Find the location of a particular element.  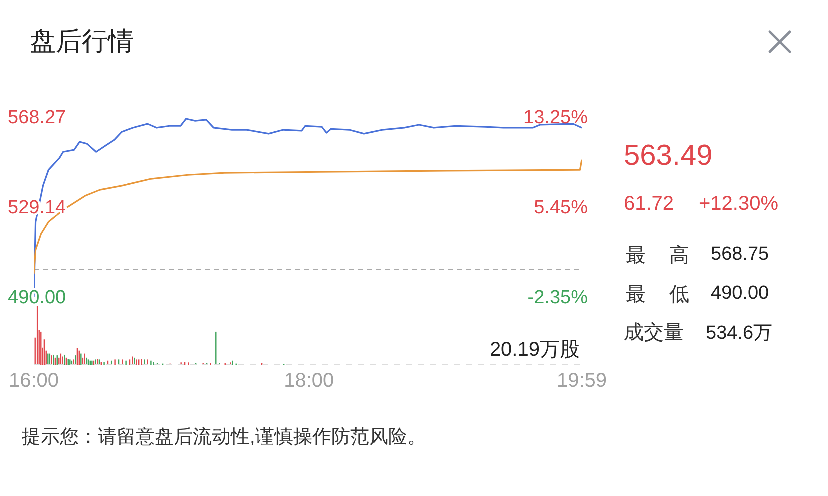

text: 最 低 is located at coordinates (658, 295).